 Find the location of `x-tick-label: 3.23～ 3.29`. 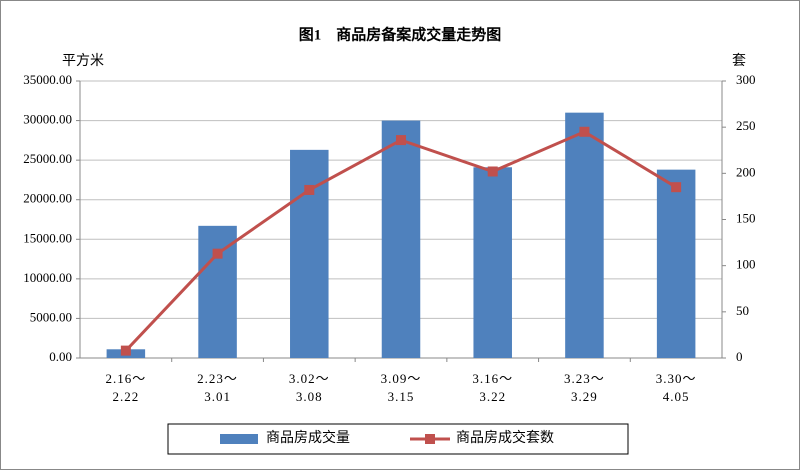

x-tick-label: 3.23～ 3.29 is located at coordinates (584, 387).